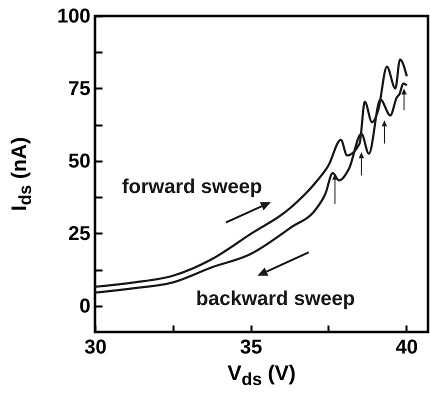 Image resolution: width=430 pixels, height=402 pixels. I want to click on y-tick-label: 0, so click(84, 306).